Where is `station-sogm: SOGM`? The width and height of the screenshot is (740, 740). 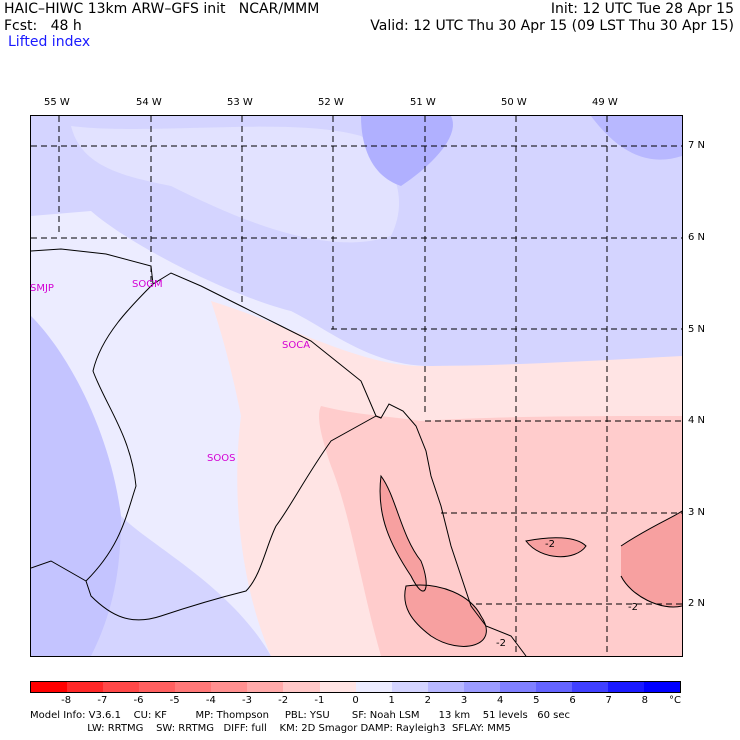
station-sogm: SOGM is located at coordinates (147, 284).